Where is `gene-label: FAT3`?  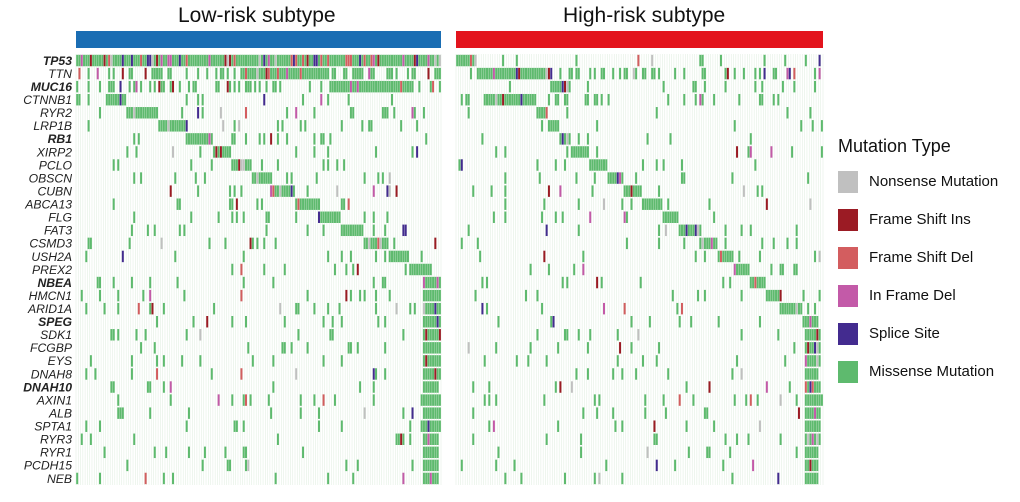
gene-label: FAT3 is located at coordinates (58, 231).